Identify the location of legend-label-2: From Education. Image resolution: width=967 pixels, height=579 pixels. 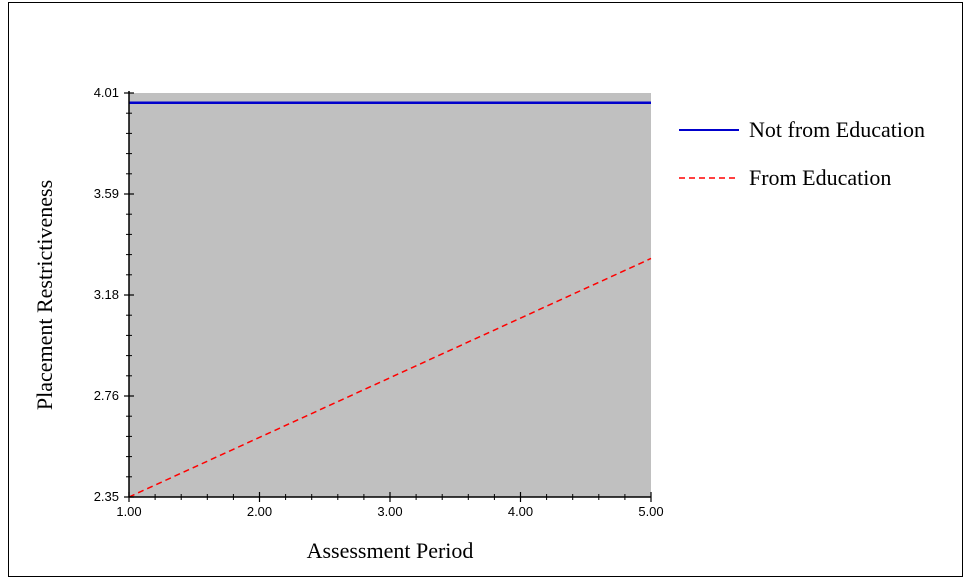
(820, 177).